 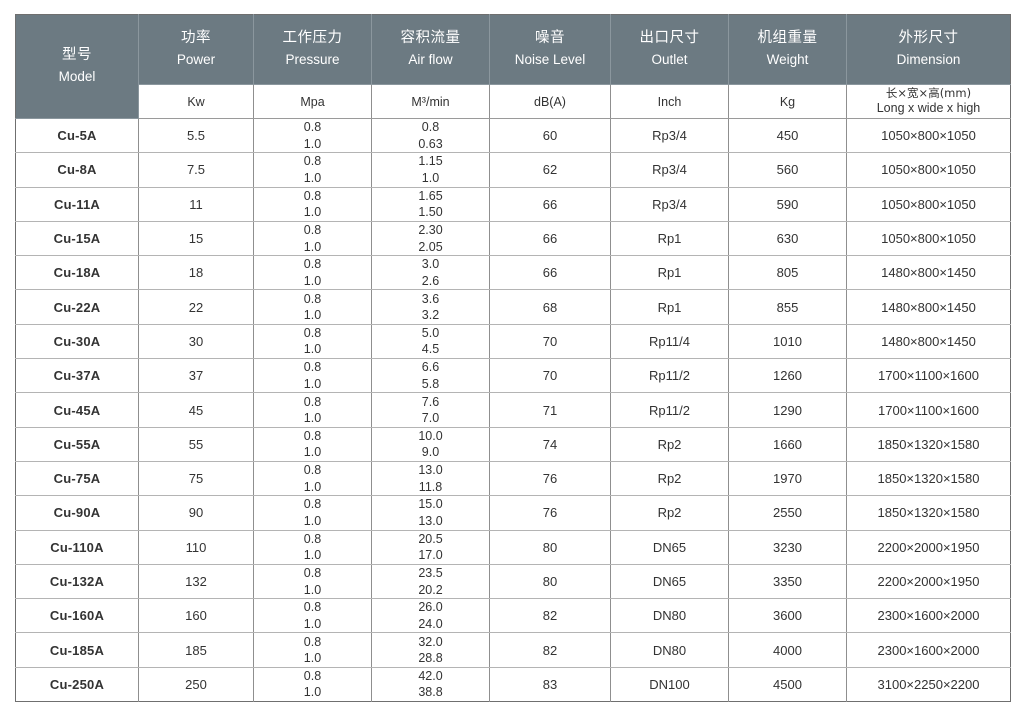 What do you see at coordinates (430, 418) in the screenshot?
I see `cell-airflow-value-2: 7.0` at bounding box center [430, 418].